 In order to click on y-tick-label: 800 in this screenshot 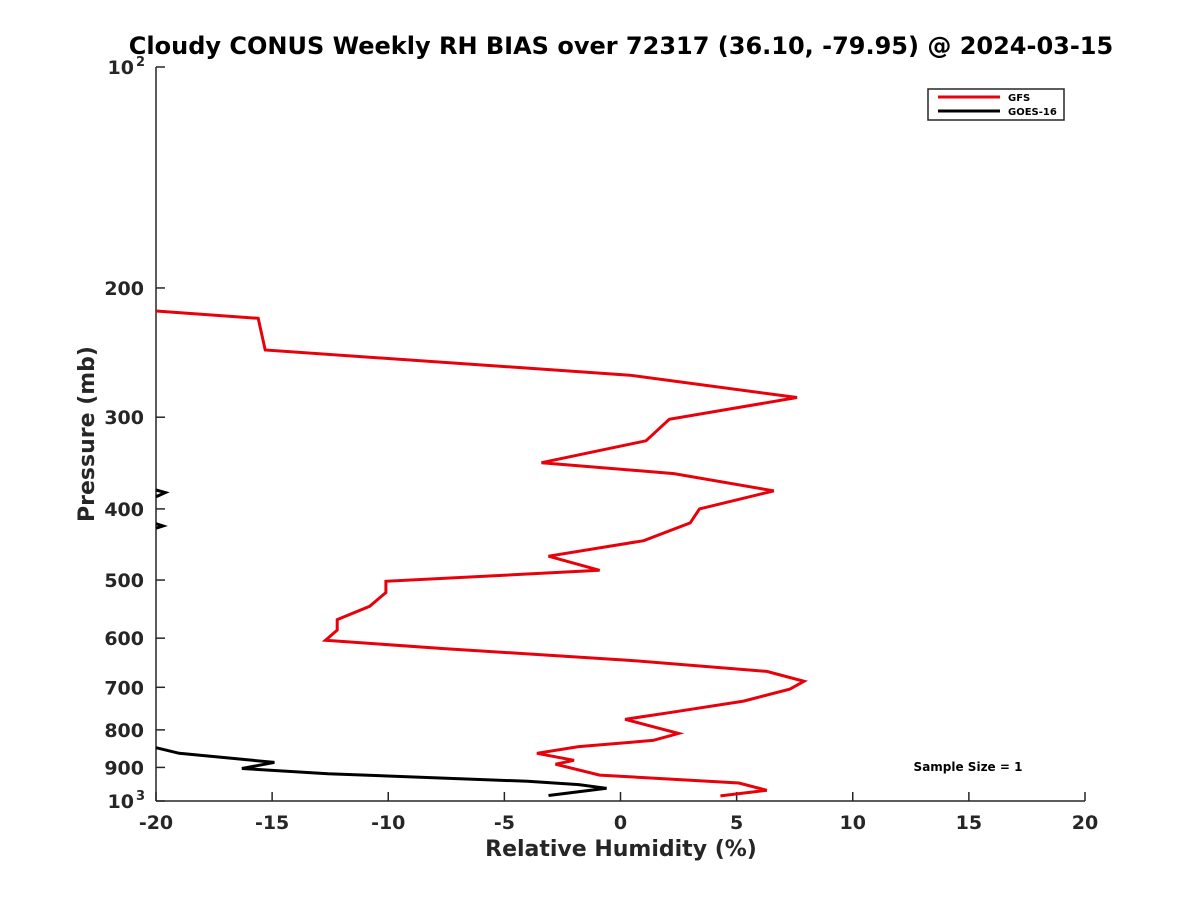, I will do `click(124, 731)`.